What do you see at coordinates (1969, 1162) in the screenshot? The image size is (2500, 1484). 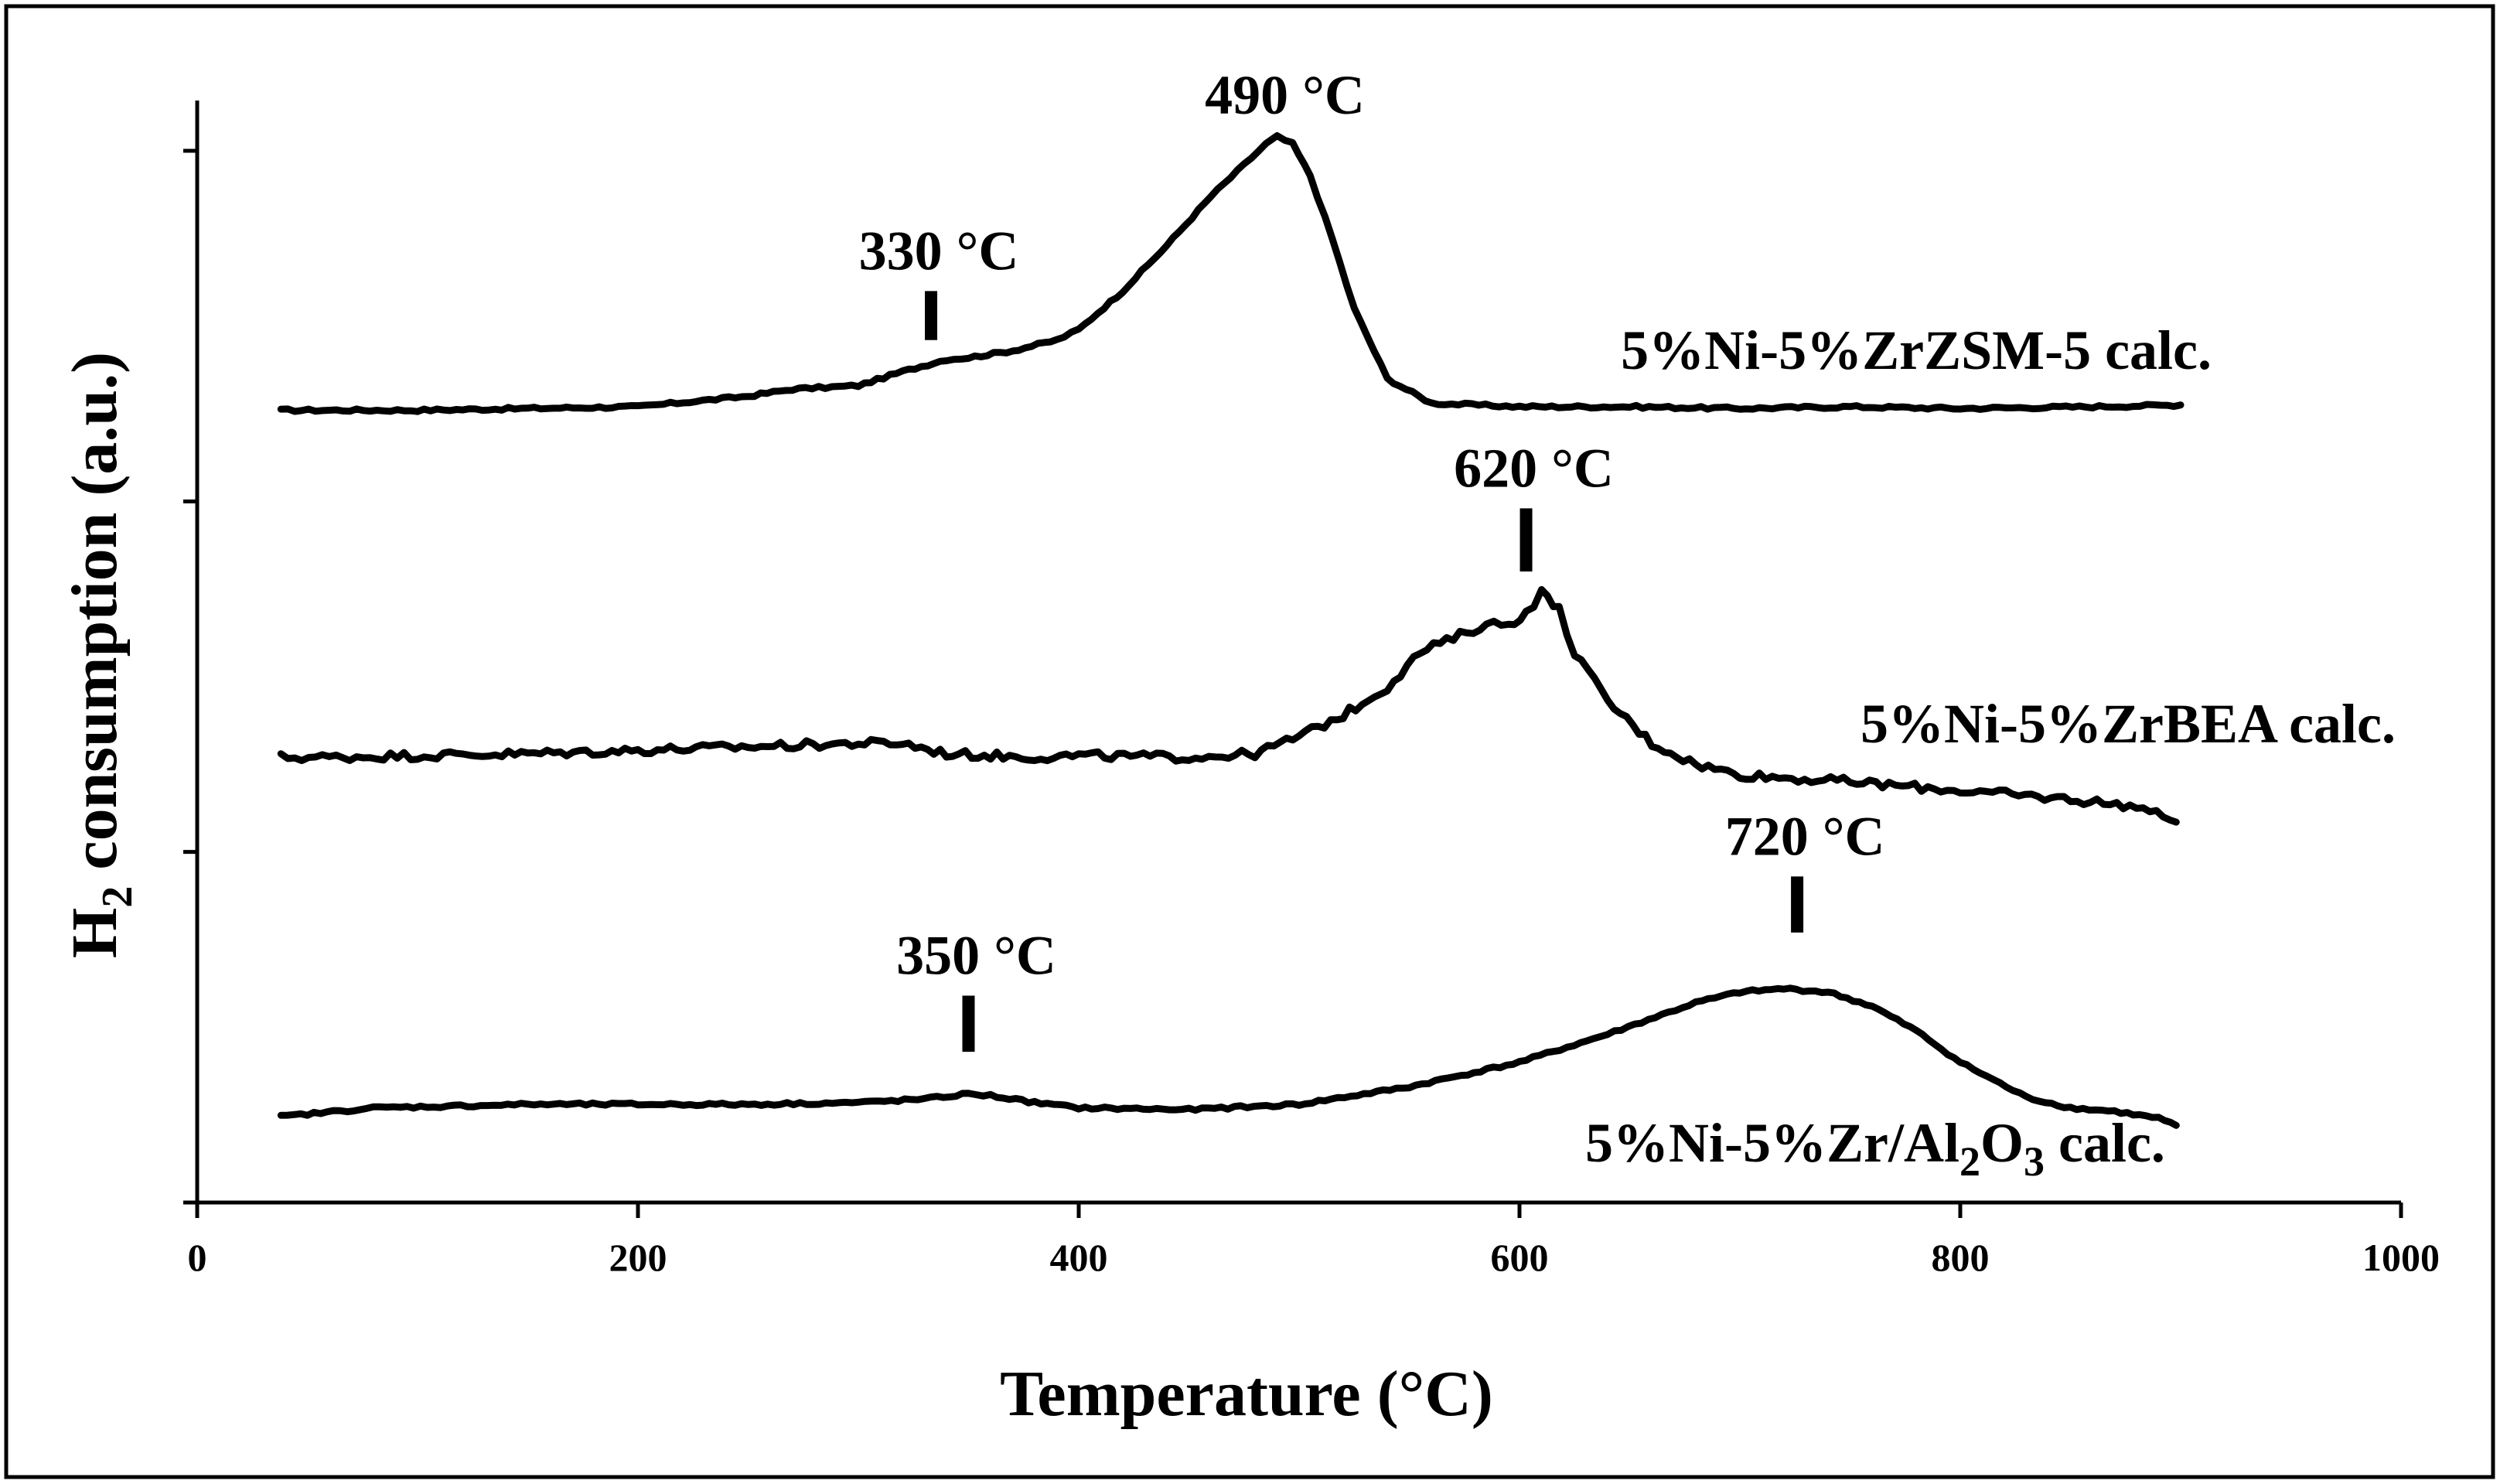 I see `series-label-alumina-sub1: 2` at bounding box center [1969, 1162].